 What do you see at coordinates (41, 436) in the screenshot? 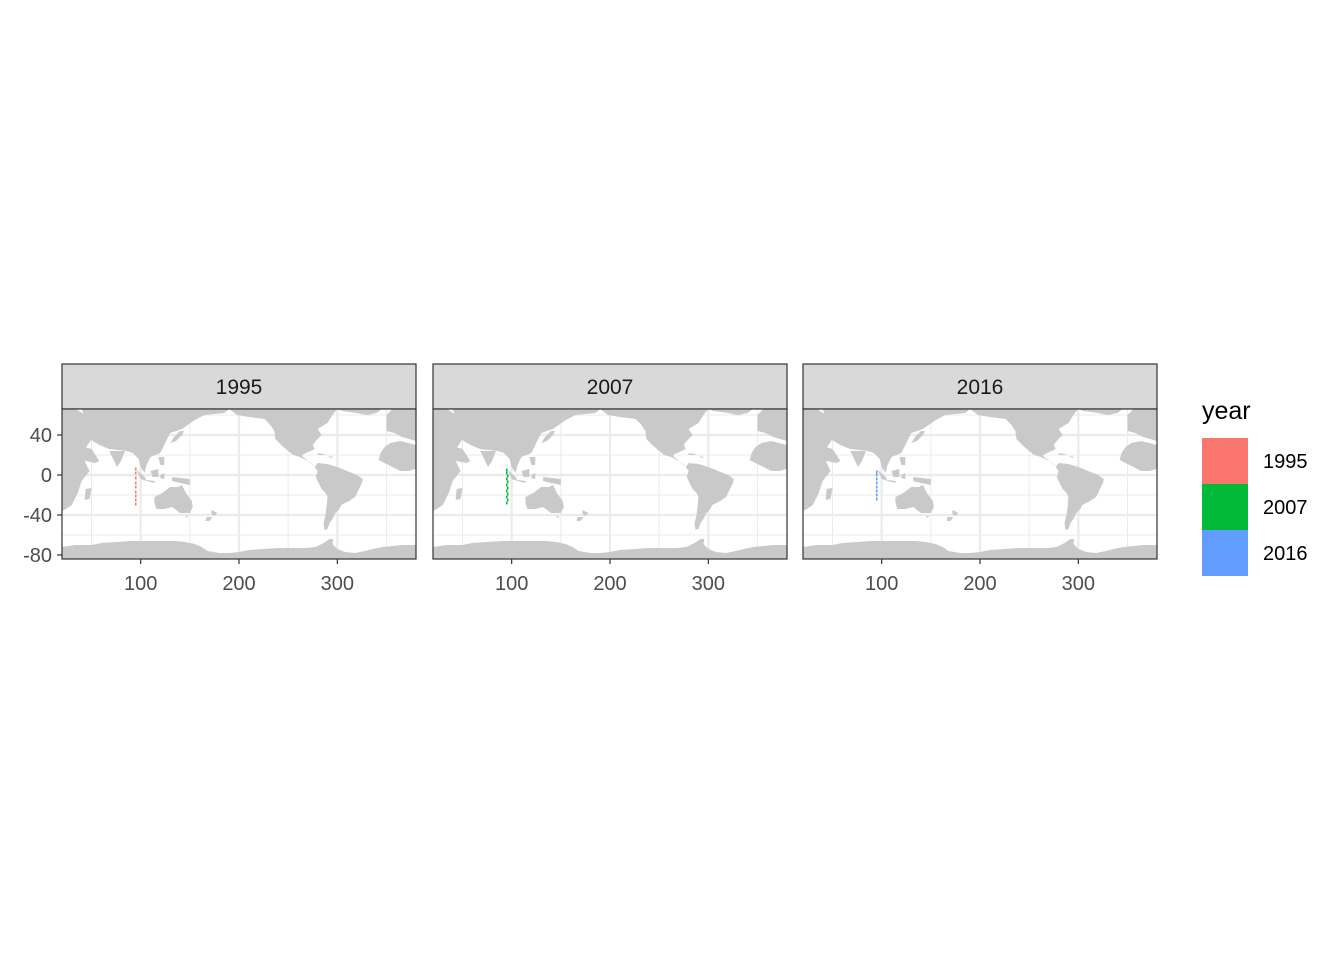
I see `y-tick-label: 40` at bounding box center [41, 436].